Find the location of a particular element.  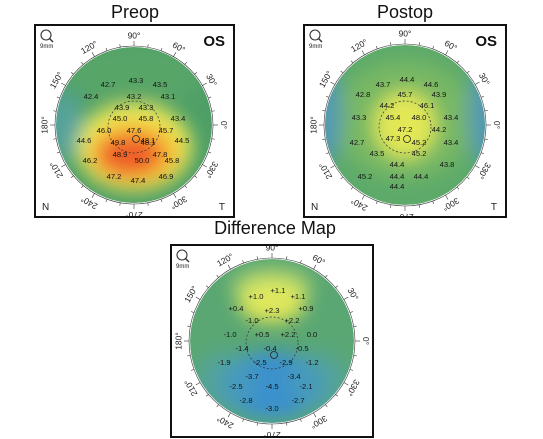

power-value: +0.4 is located at coordinates (236, 308).